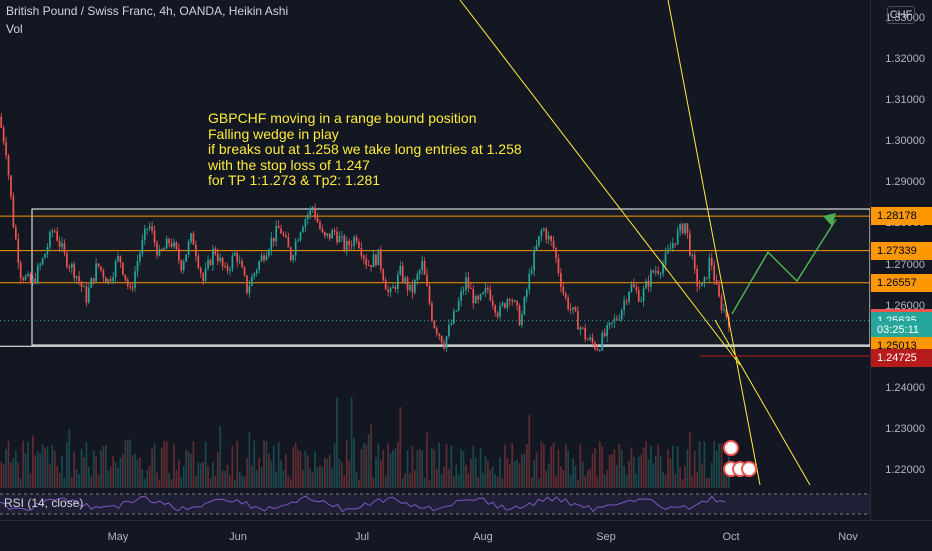  I want to click on volume-bars, so click(365, 442).